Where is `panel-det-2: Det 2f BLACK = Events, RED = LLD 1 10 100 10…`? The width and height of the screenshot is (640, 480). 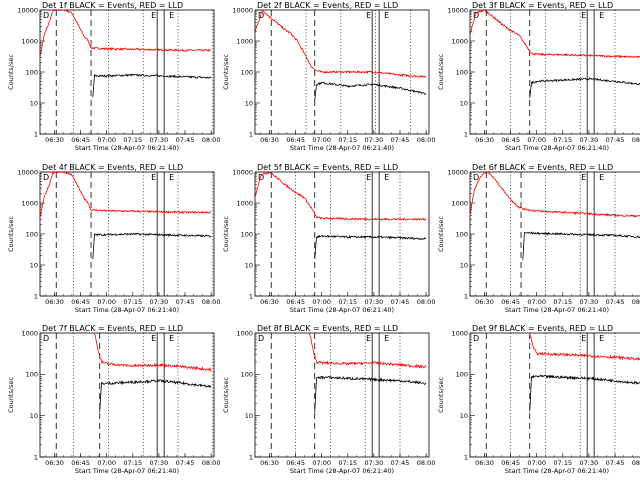
panel-det-2: Det 2f BLACK = Events, RED = LLD 1 10 100 10… is located at coordinates (328, 76).